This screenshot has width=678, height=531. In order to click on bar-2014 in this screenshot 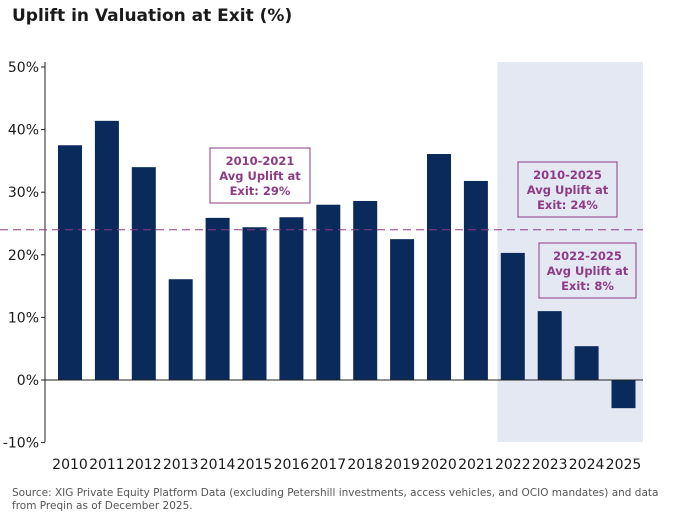, I will do `click(217, 298)`.